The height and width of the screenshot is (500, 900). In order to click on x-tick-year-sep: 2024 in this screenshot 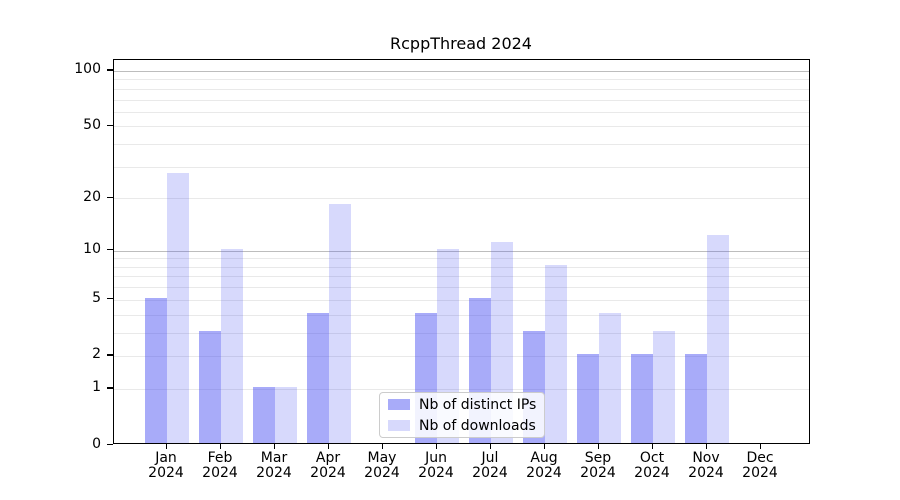, I will do `click(598, 472)`.